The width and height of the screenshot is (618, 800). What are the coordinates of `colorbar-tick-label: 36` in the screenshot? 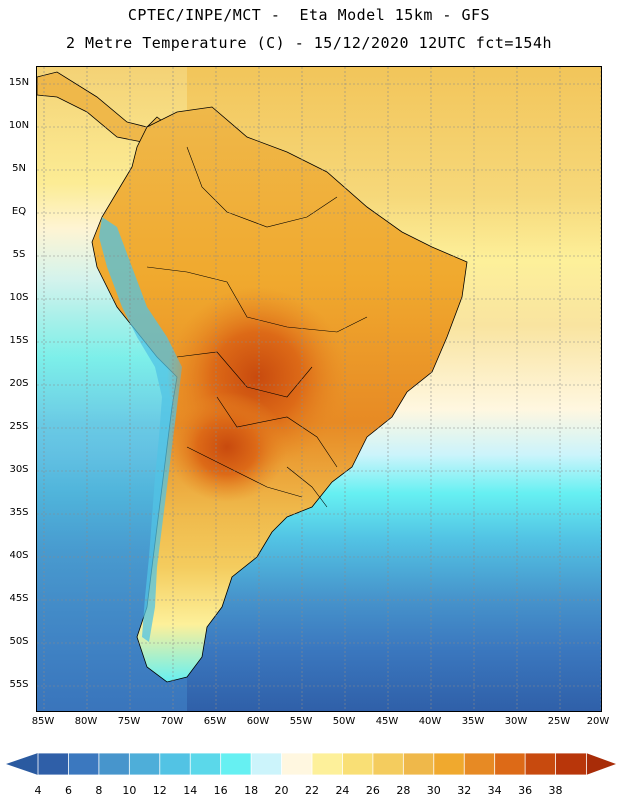 It's located at (525, 790).